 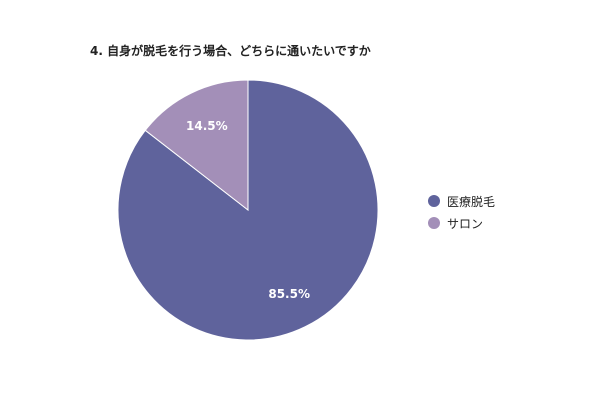 What do you see at coordinates (207, 126) in the screenshot?
I see `slice-label-salon: 14.5%` at bounding box center [207, 126].